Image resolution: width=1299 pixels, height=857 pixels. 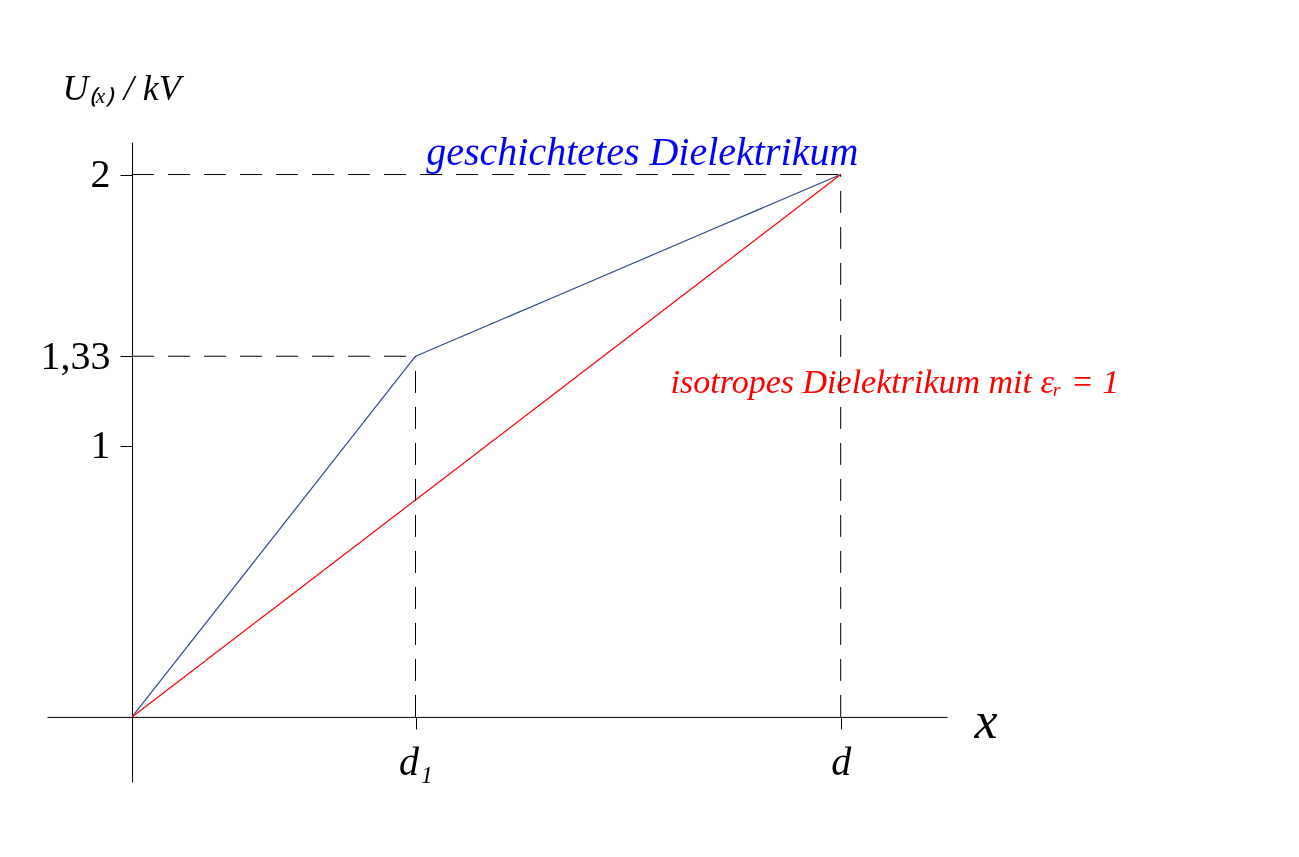 I want to click on x-tick-label: d, so click(x=842, y=762).